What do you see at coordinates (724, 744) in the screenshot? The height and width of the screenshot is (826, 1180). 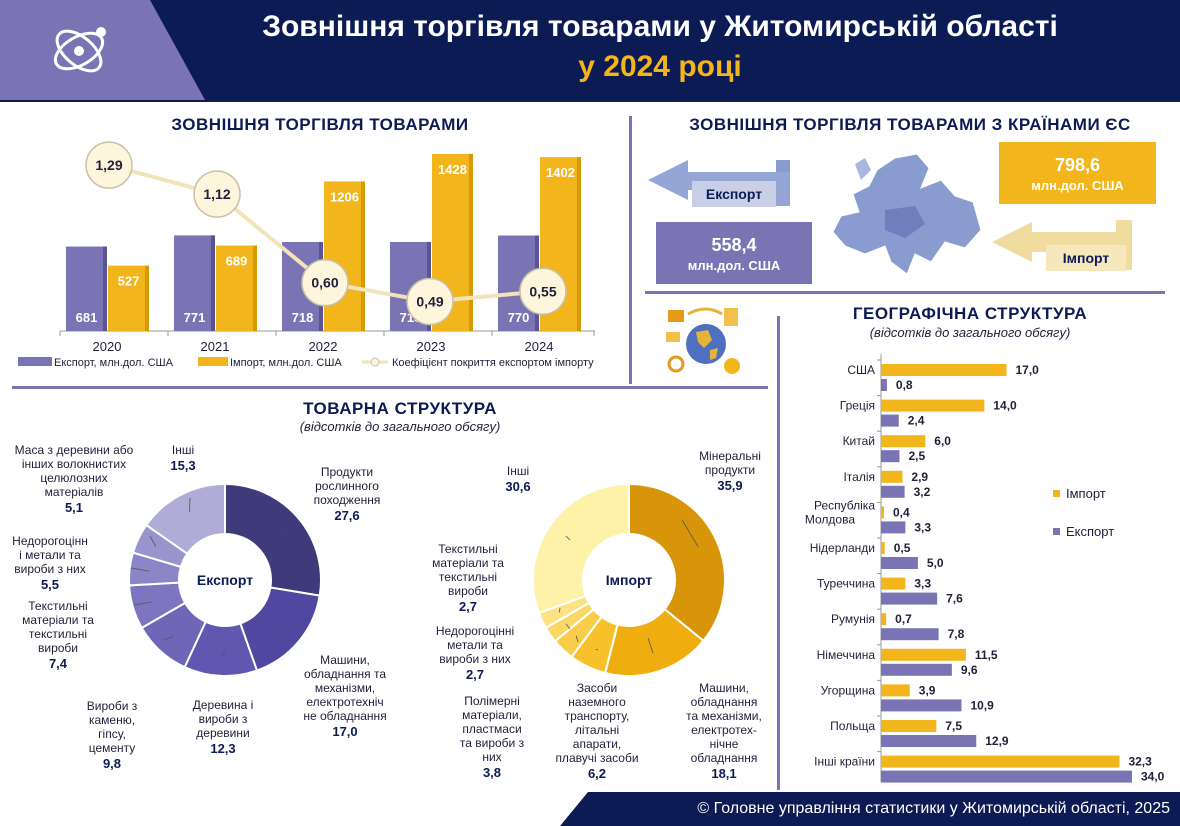 I see `import-pie-slice-label: нічне` at bounding box center [724, 744].